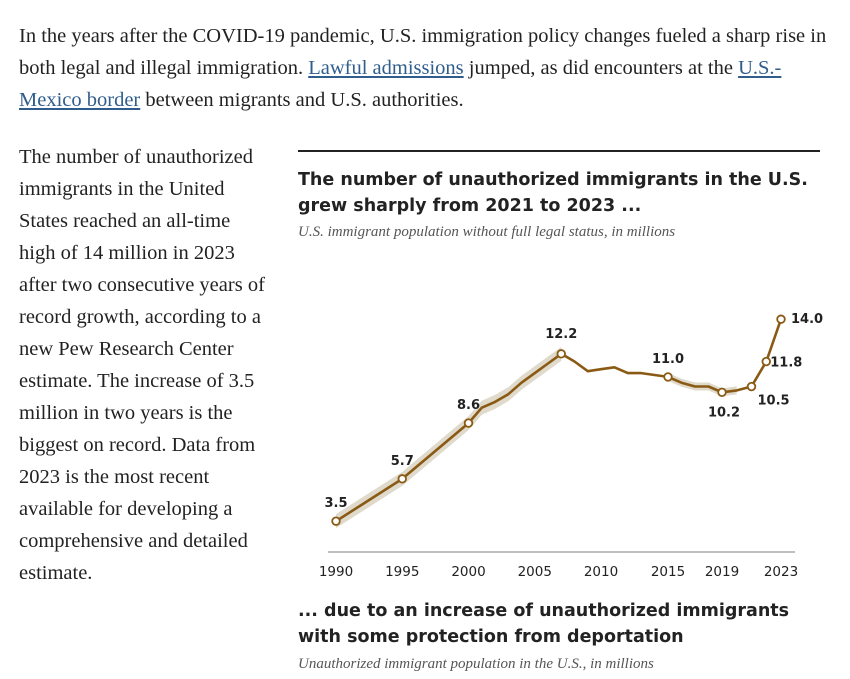 The height and width of the screenshot is (679, 850). Describe the element at coordinates (807, 319) in the screenshot. I see `data-label-2023: 14.0` at that location.